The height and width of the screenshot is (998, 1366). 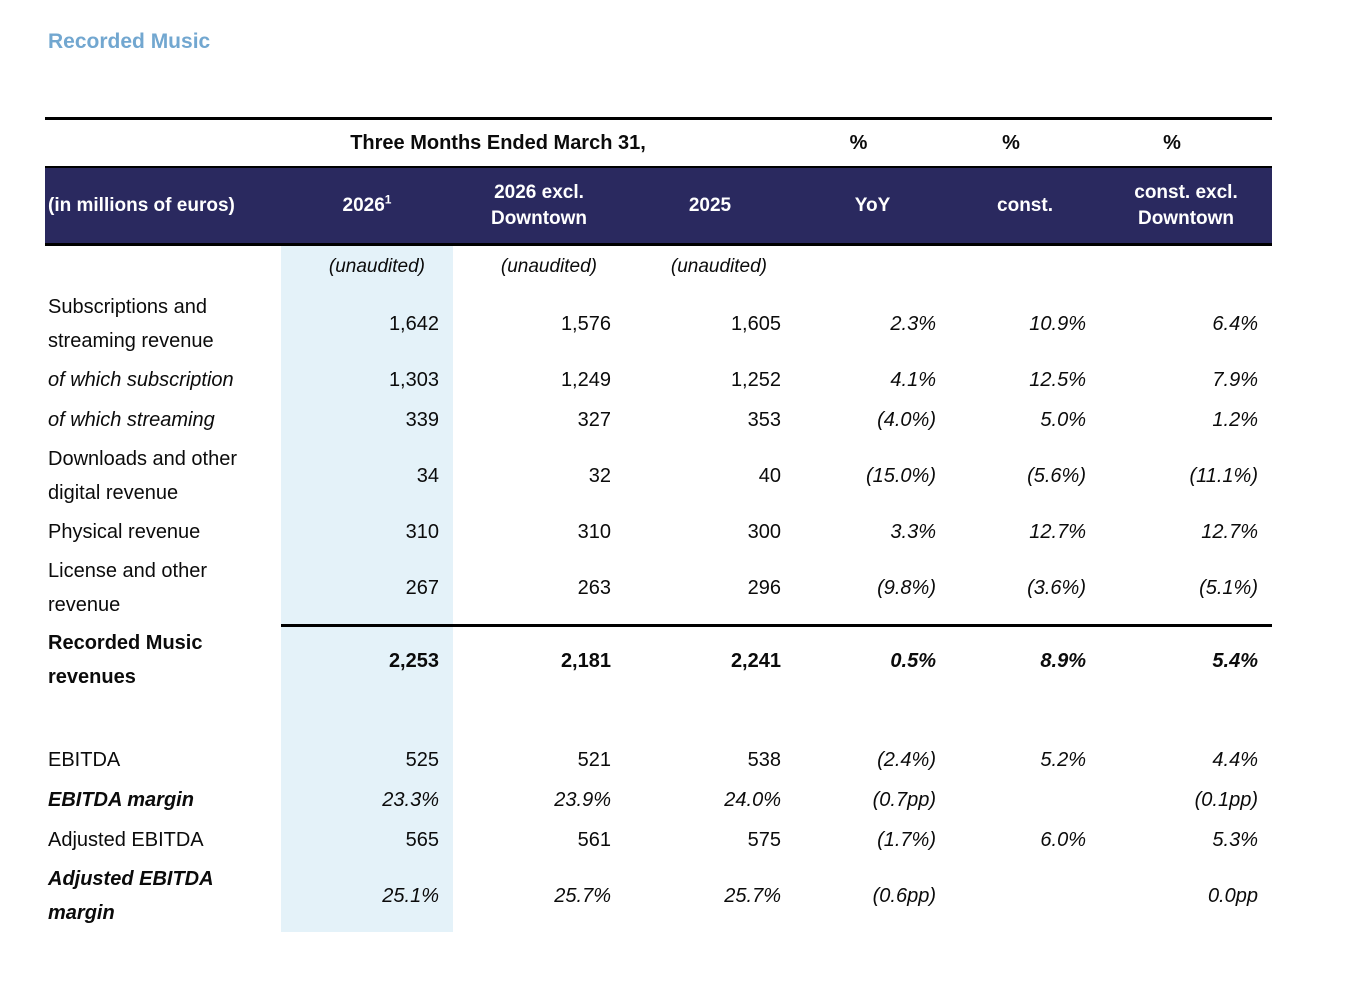 What do you see at coordinates (710, 660) in the screenshot?
I see `table-cell: 2,241` at bounding box center [710, 660].